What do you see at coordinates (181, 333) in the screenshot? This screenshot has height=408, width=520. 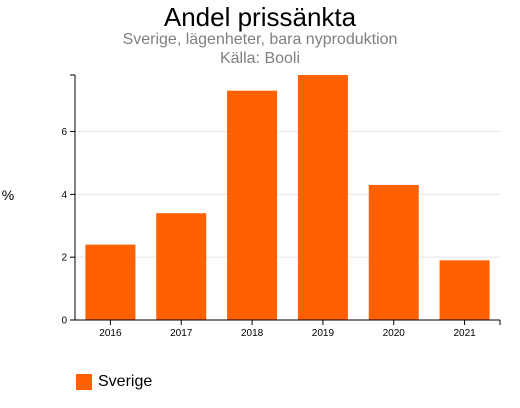 I see `x-tick-label: 2017` at bounding box center [181, 333].